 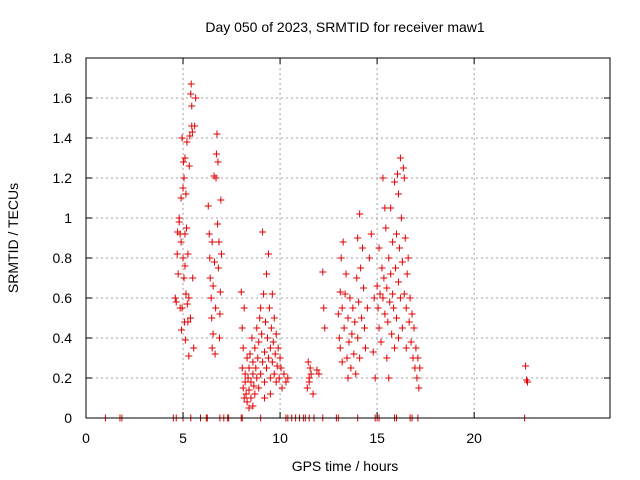 What do you see at coordinates (63, 58) in the screenshot?
I see `y-tick-label: 1.8` at bounding box center [63, 58].